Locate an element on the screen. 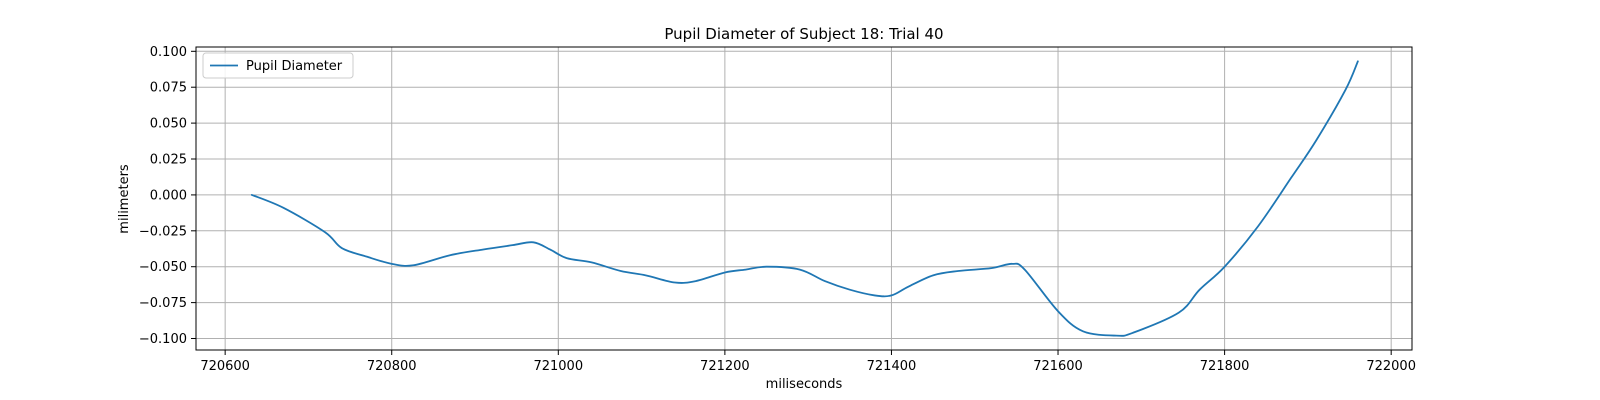 This screenshot has width=1600, height=400. x-tick-label: 721000 is located at coordinates (558, 366).